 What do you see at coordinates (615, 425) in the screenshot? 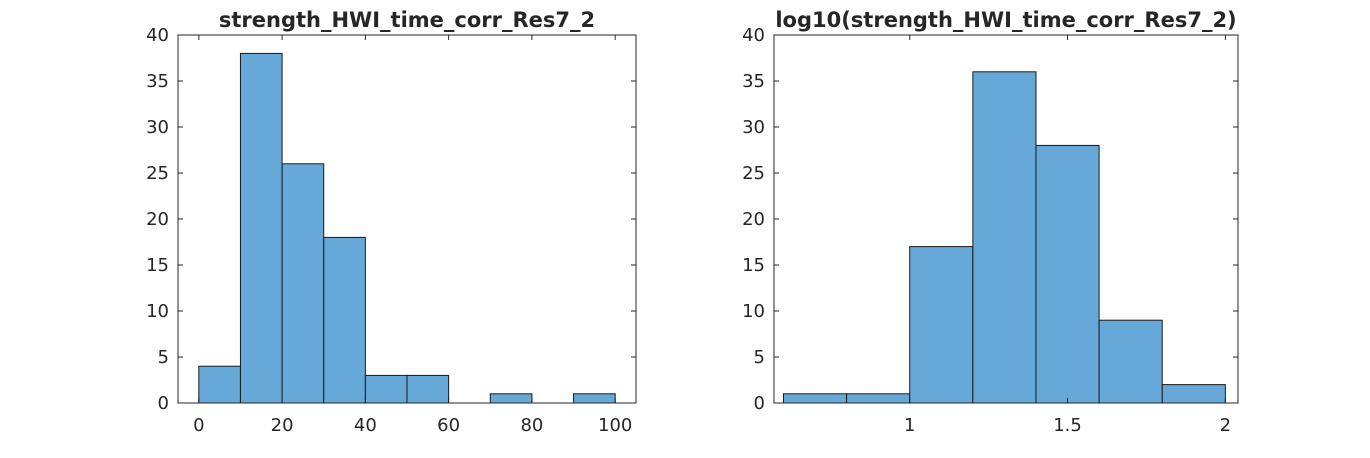
I see `x-tick-label: 100` at bounding box center [615, 425].